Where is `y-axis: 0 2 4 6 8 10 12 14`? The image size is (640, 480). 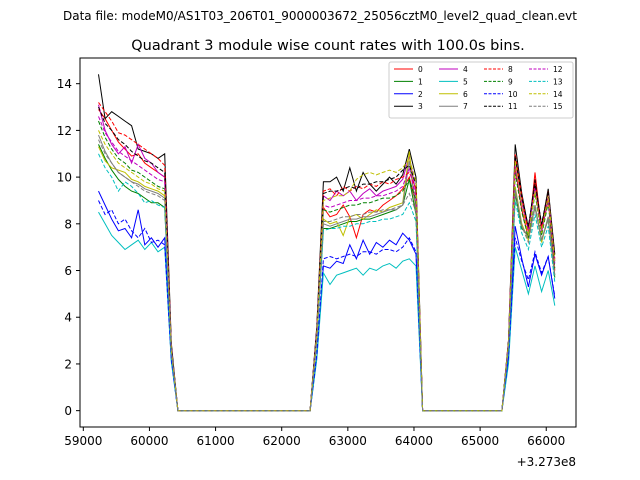
y-axis: 0 2 4 6 8 10 12 14 is located at coordinates (68, 247).